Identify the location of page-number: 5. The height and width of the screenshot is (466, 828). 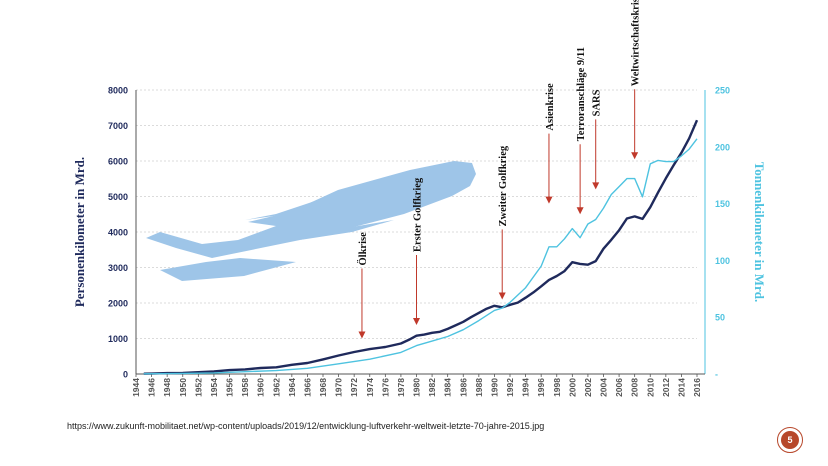
(790, 440).